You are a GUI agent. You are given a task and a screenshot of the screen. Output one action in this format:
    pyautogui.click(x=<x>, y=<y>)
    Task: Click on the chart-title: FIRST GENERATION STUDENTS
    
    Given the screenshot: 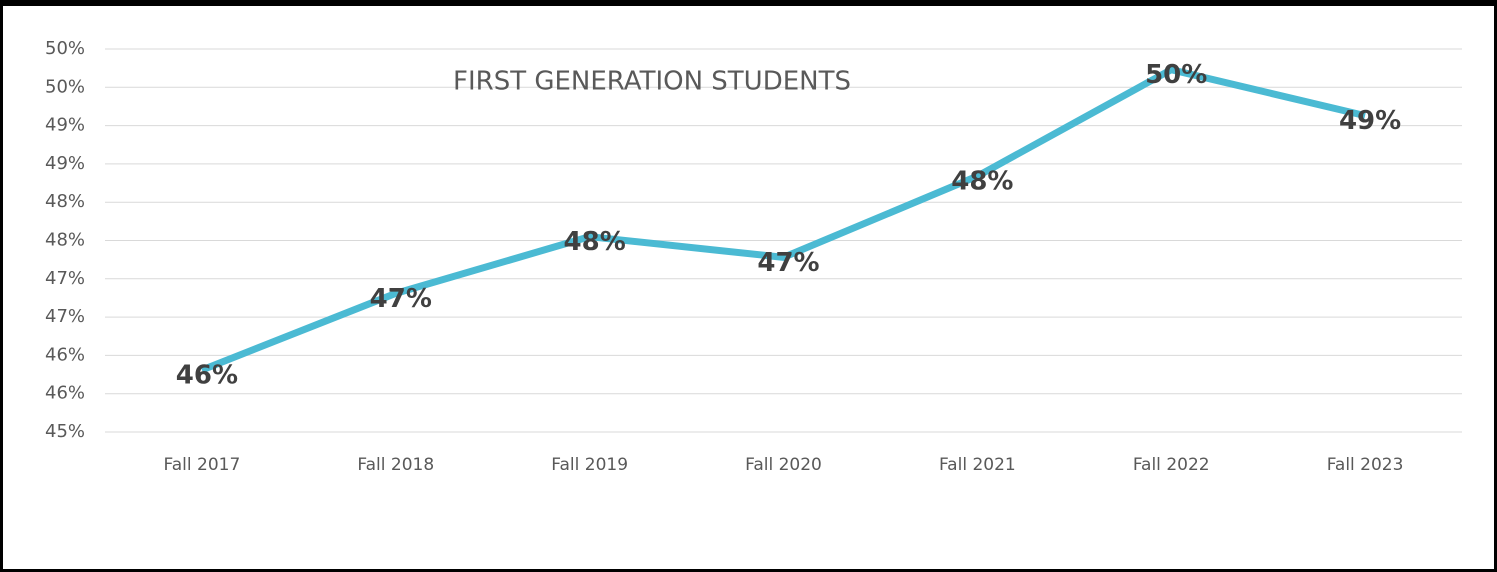 What is the action you would take?
    pyautogui.click(x=652, y=82)
    